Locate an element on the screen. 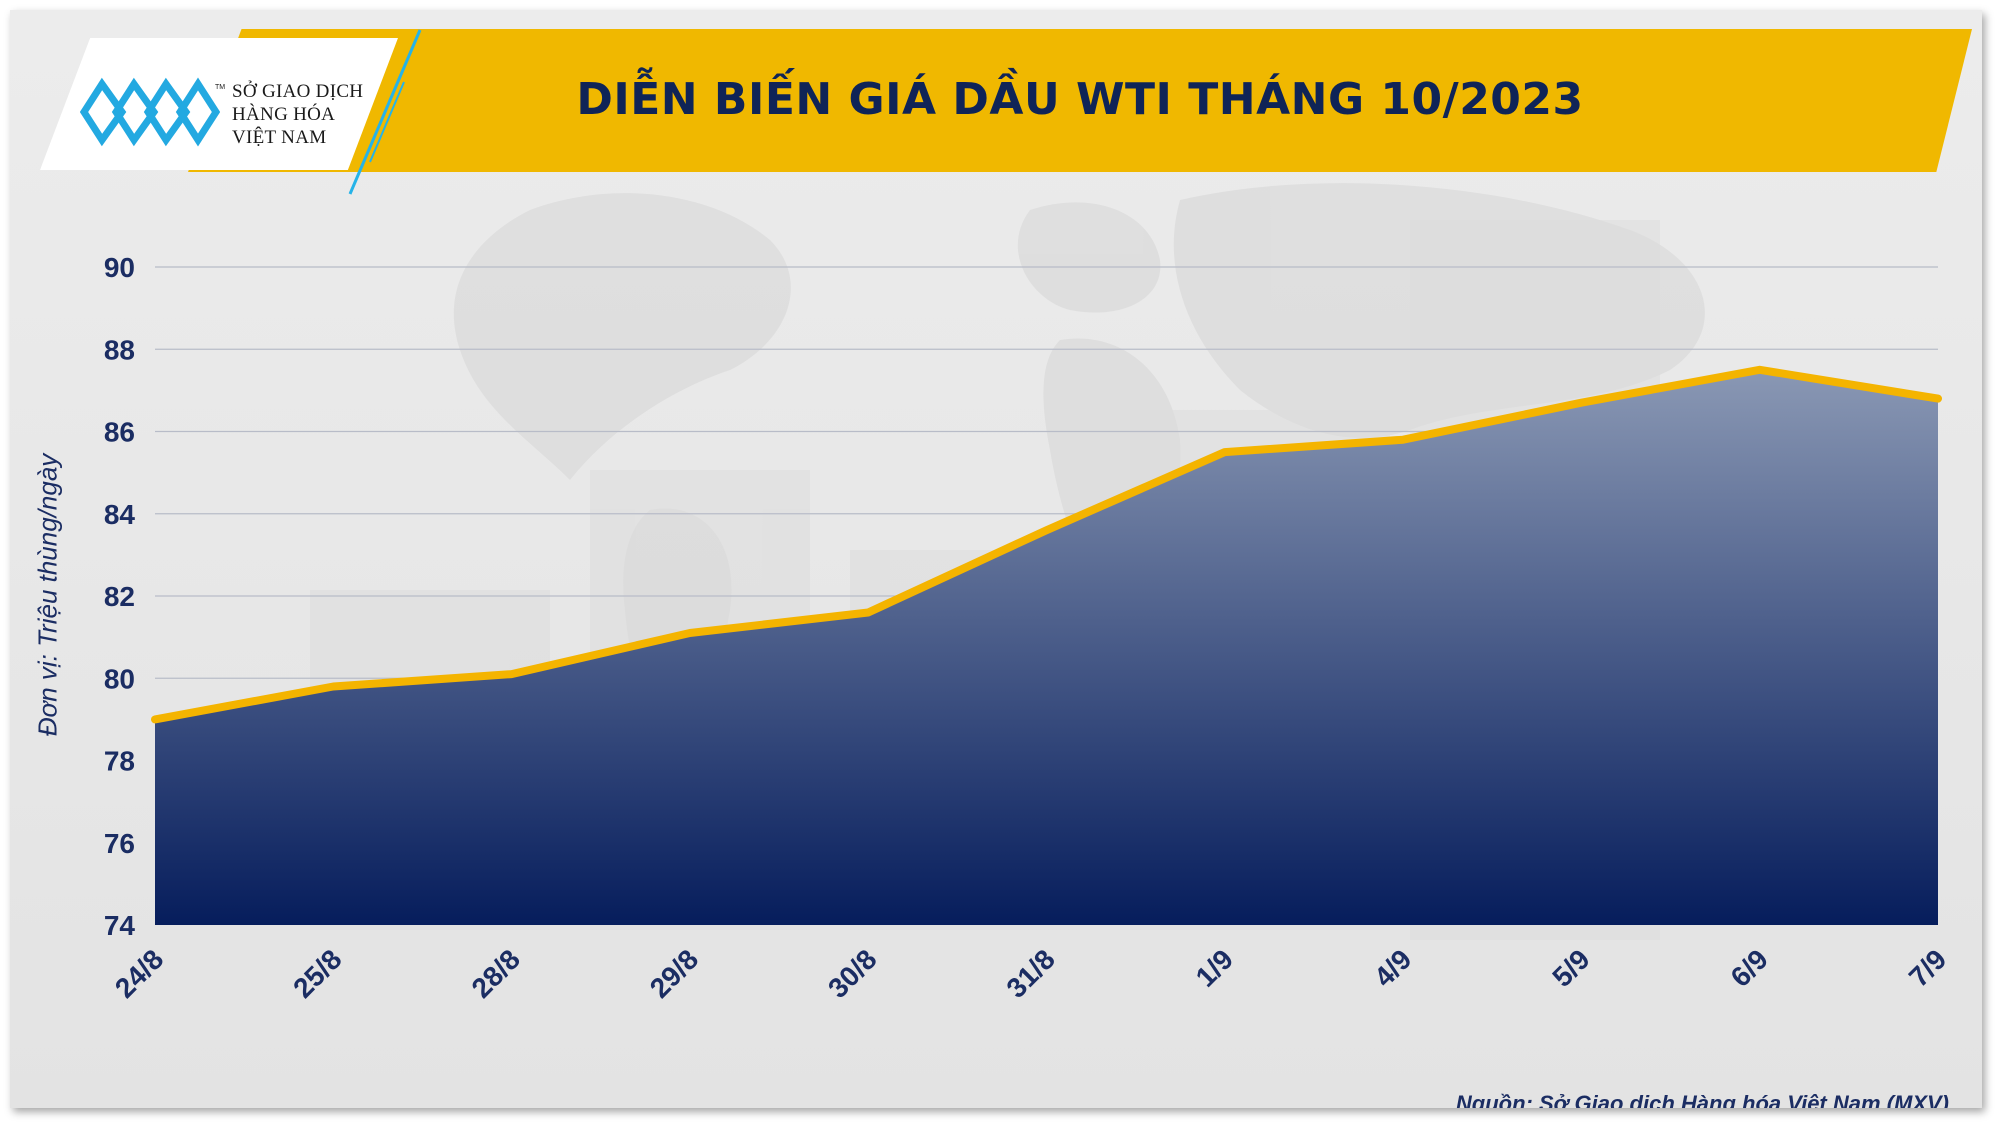 This screenshot has width=2000, height=1125. y-tick-label: 82 is located at coordinates (119, 596).